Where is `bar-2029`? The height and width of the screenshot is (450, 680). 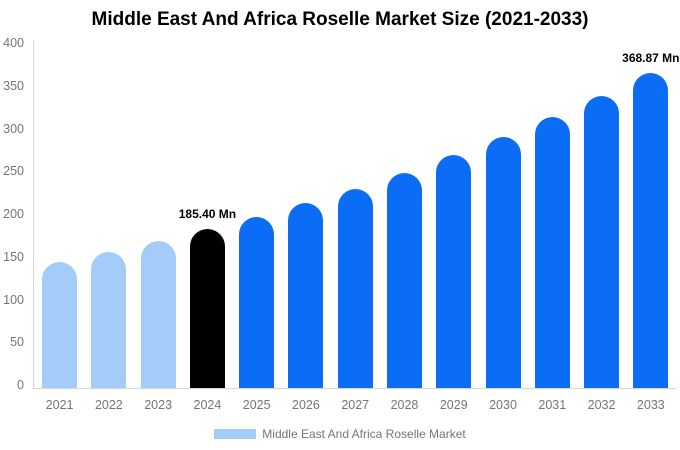
bar-2029 is located at coordinates (454, 271).